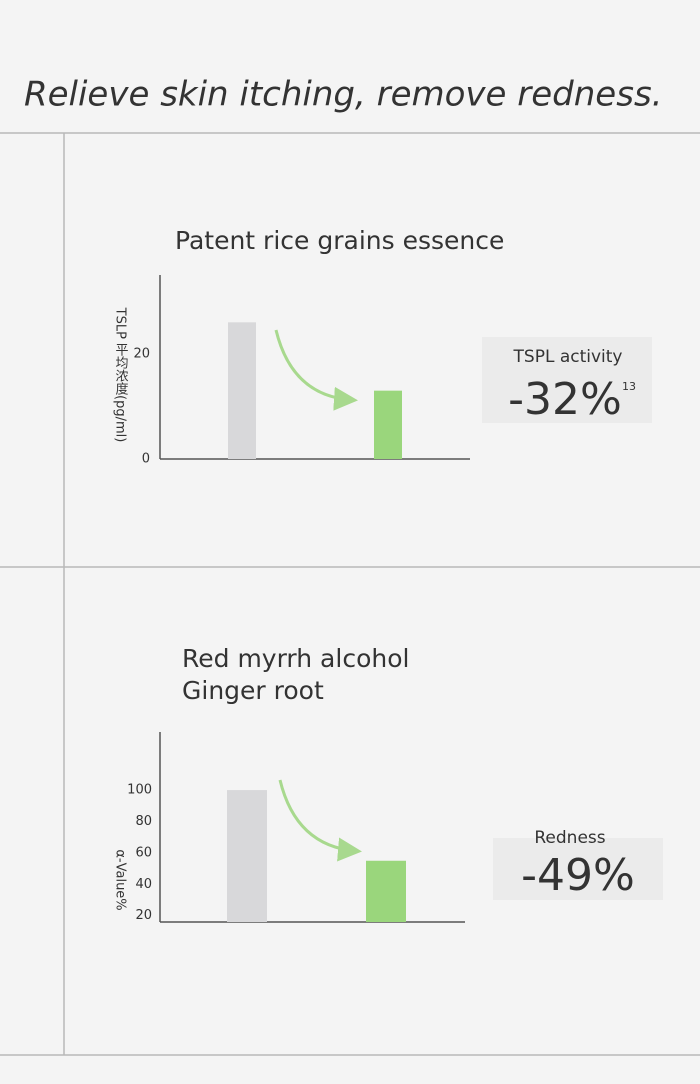  I want to click on y-tick-label: 0, so click(146, 459).